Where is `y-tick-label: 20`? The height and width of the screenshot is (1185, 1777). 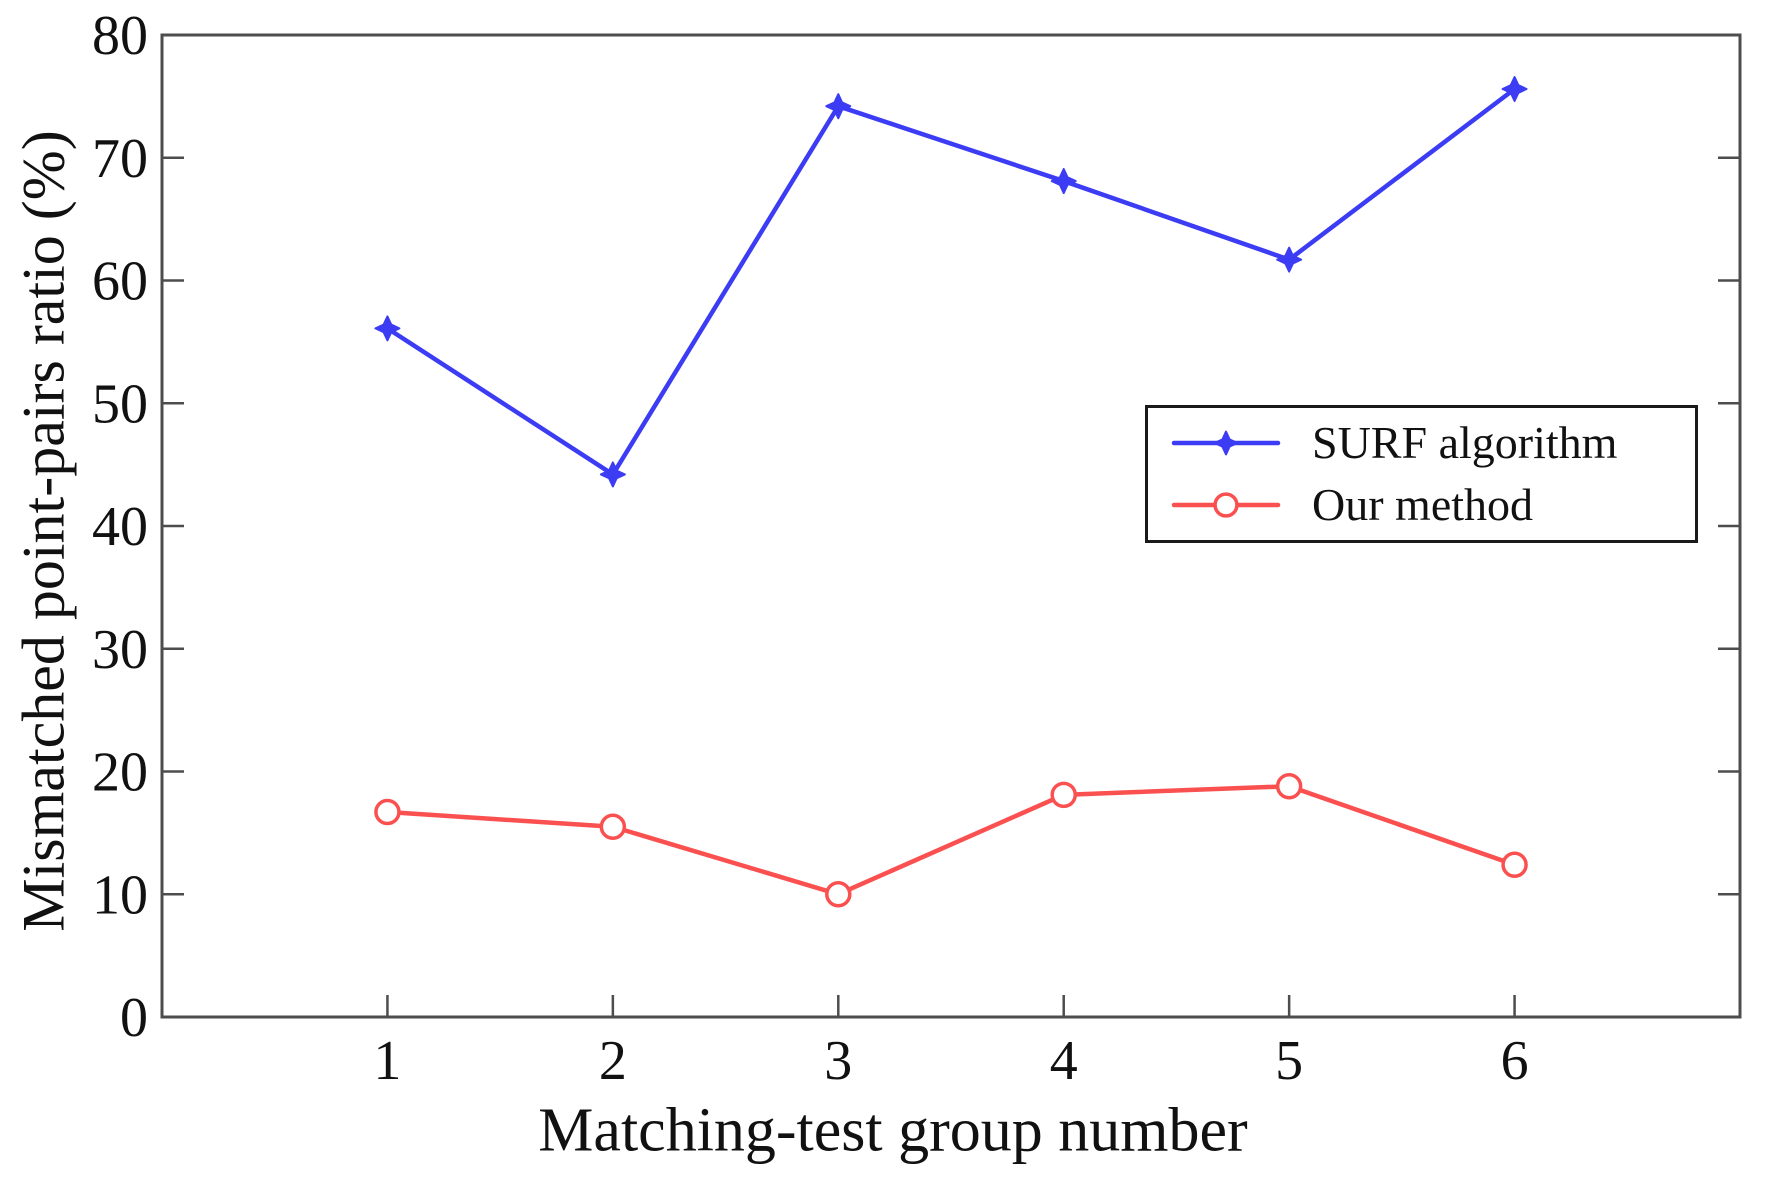
y-tick-label: 20 is located at coordinates (120, 773).